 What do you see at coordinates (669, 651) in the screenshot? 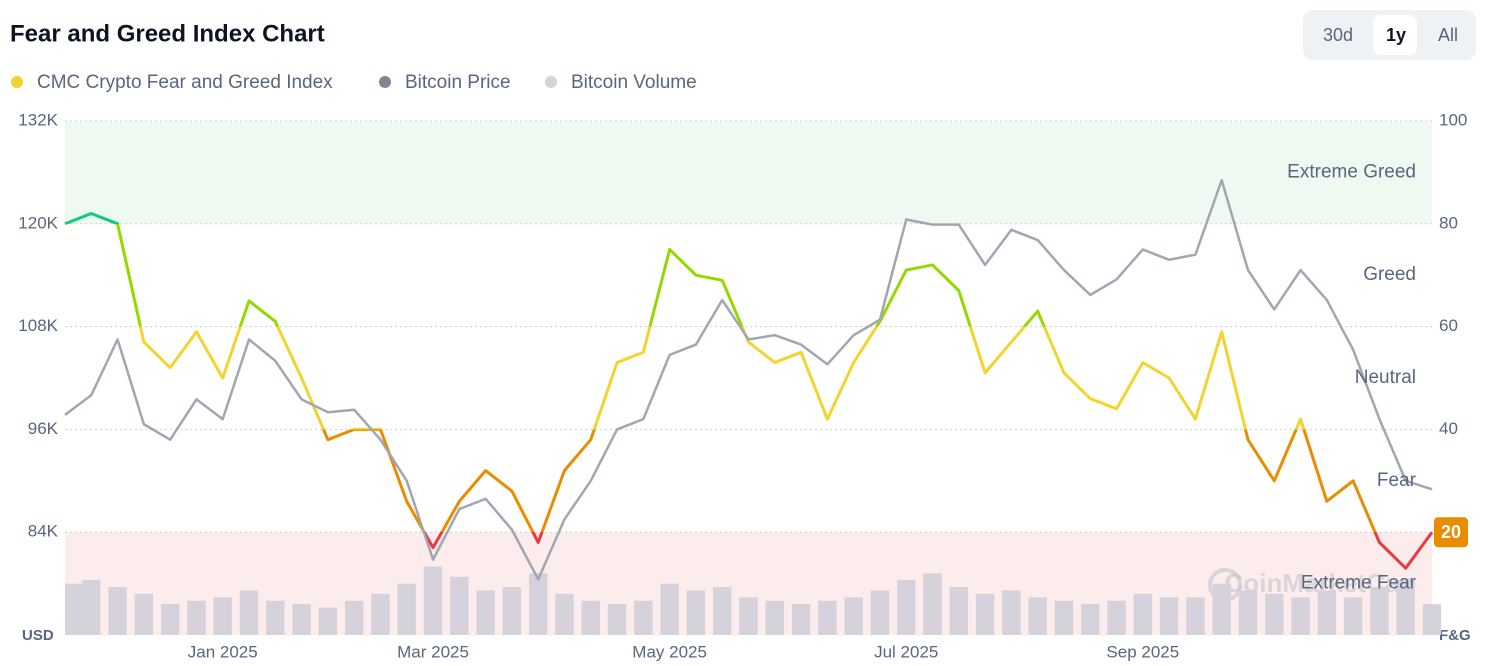
I see `x-tick-label: May 2025` at bounding box center [669, 651].